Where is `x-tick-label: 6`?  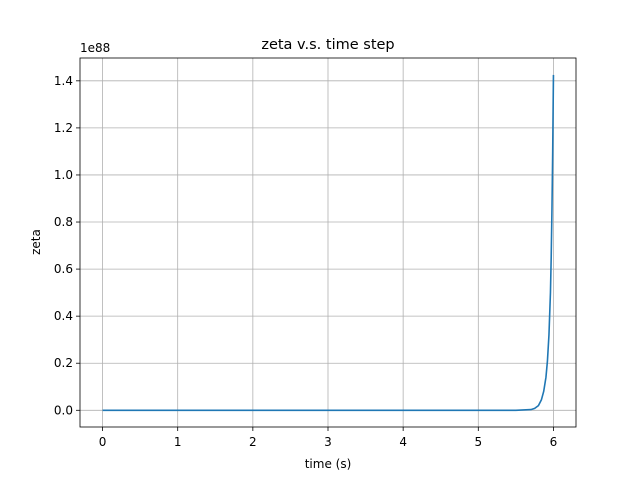
x-tick-label: 6 is located at coordinates (554, 442).